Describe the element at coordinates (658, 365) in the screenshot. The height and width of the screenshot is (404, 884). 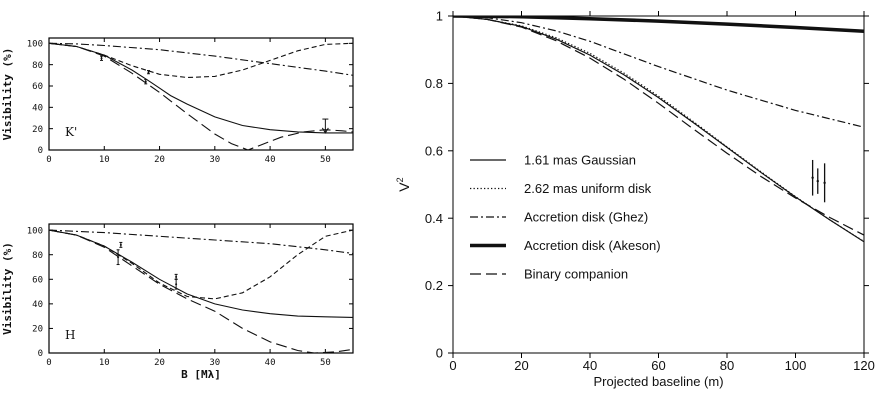
I see `x-tick-label: 60` at that location.